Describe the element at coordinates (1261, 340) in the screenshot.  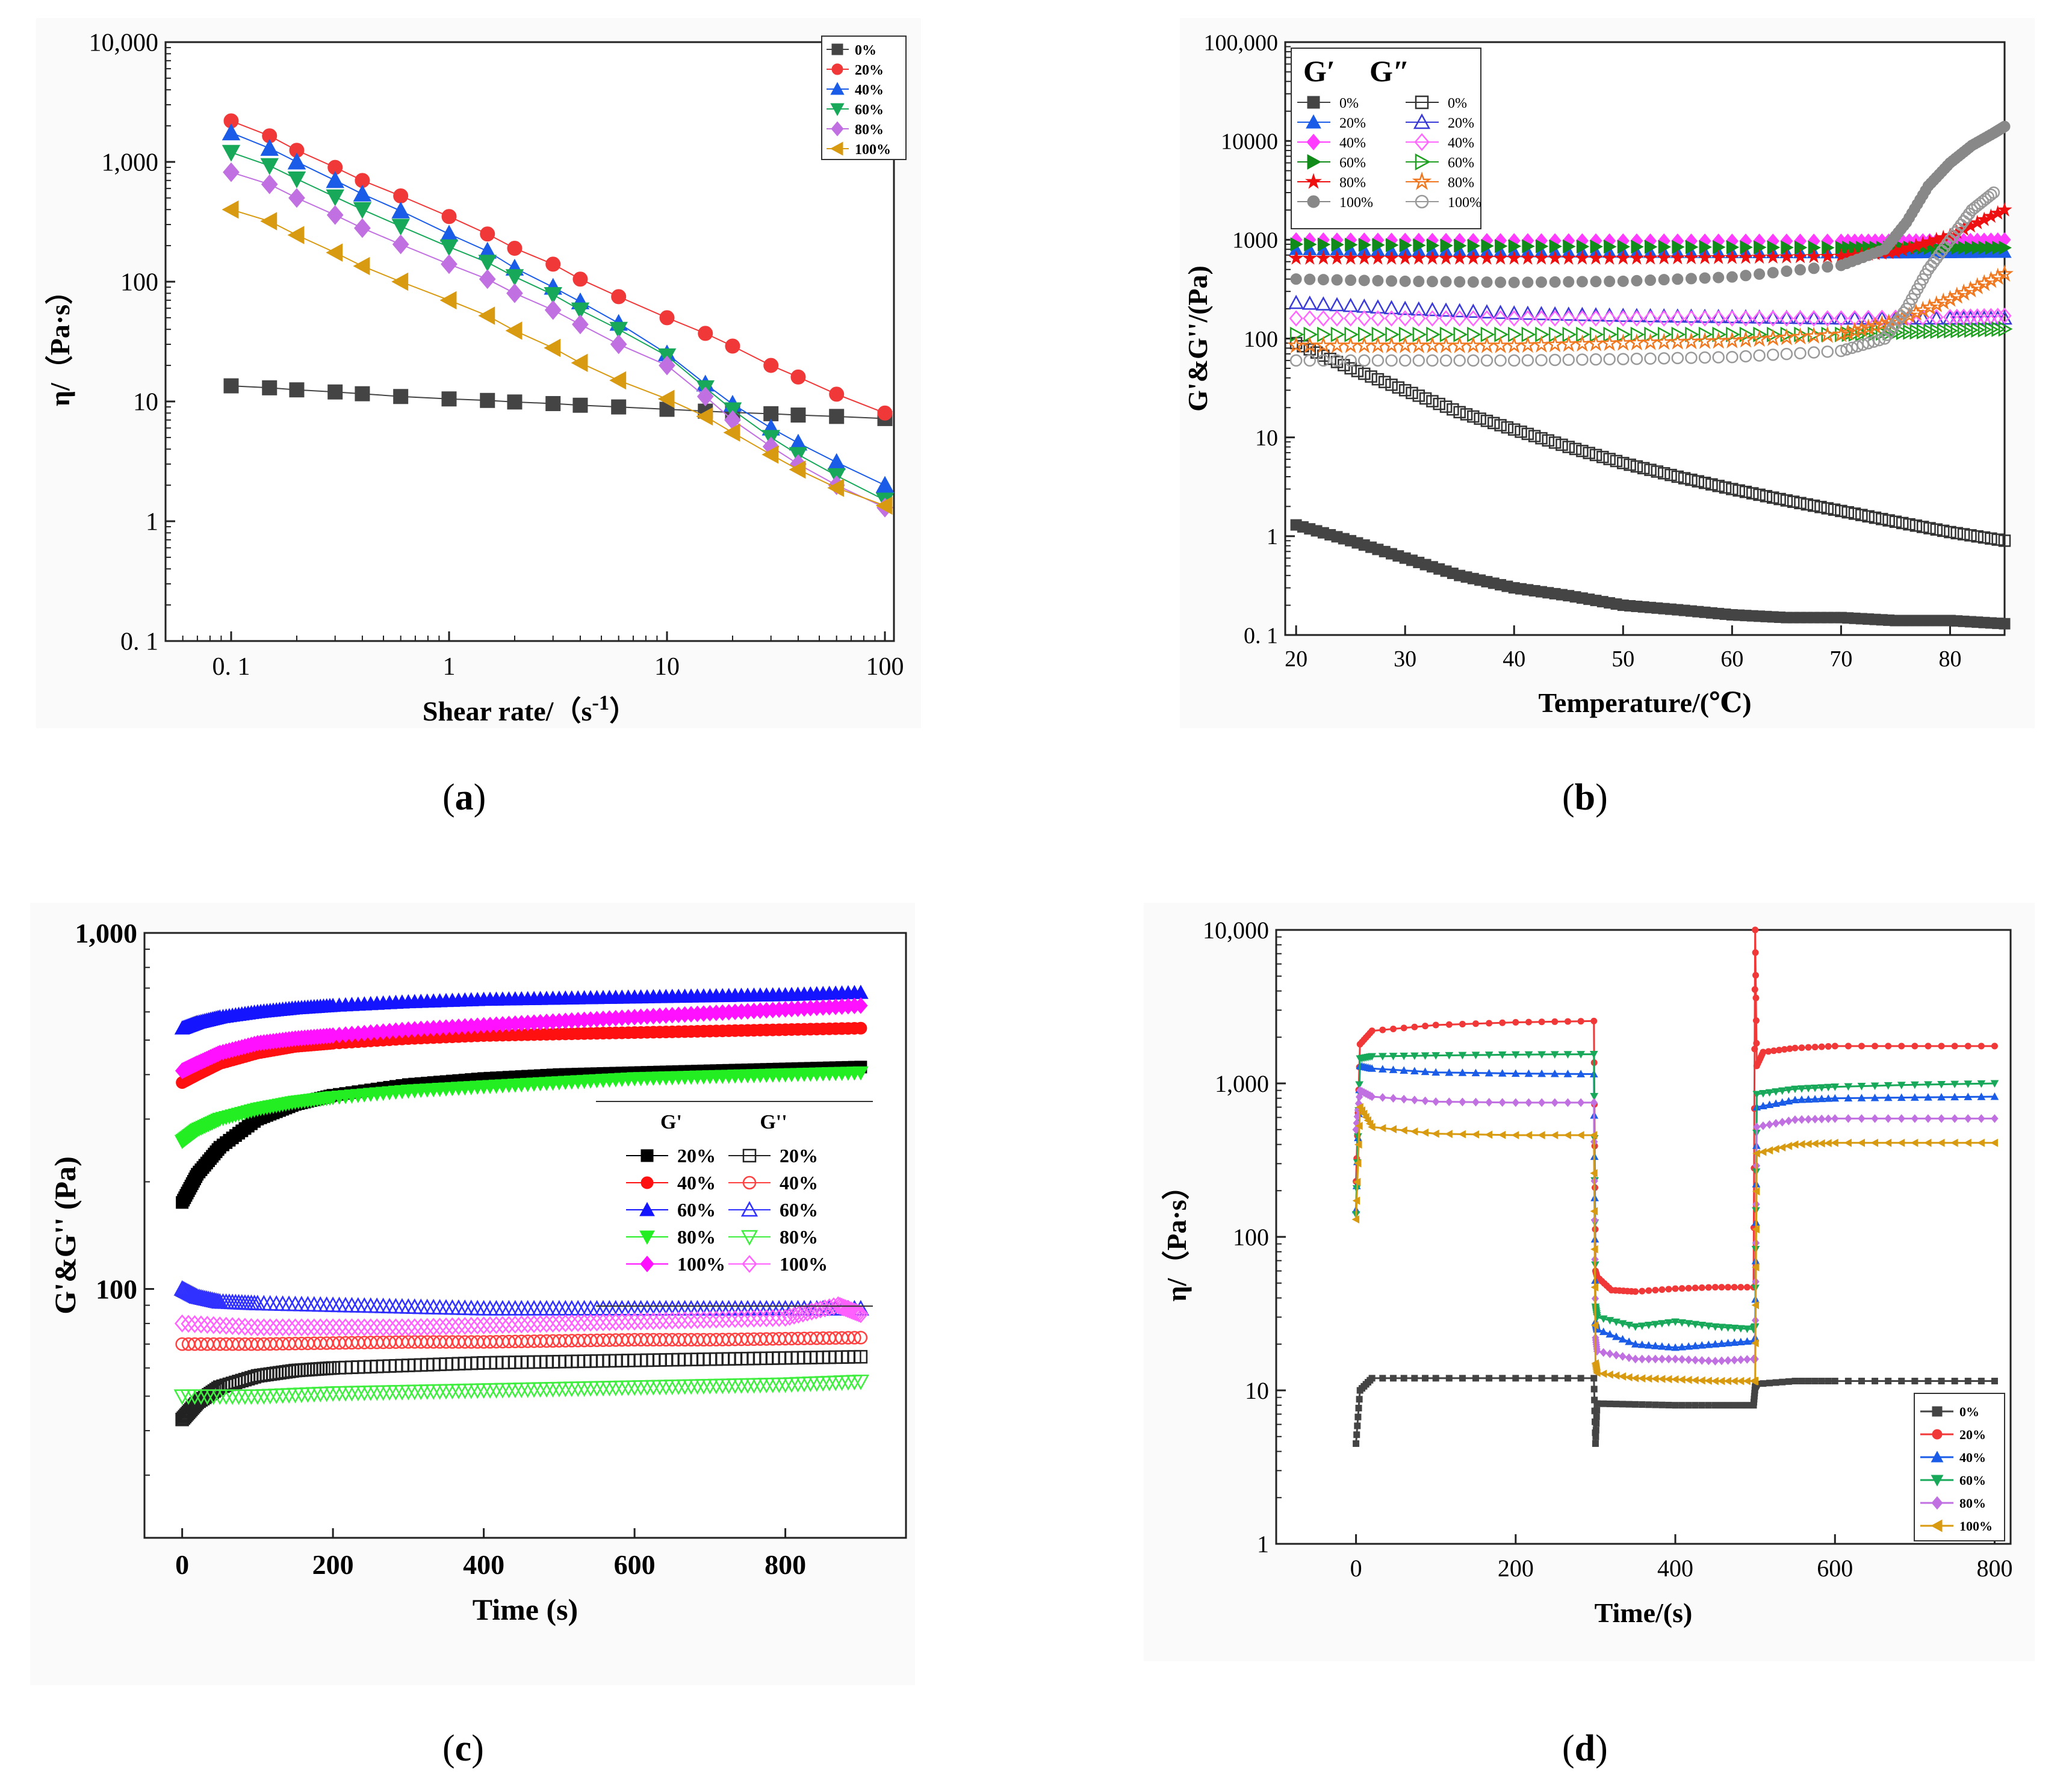
I see `y-tick-label: 100` at that location.